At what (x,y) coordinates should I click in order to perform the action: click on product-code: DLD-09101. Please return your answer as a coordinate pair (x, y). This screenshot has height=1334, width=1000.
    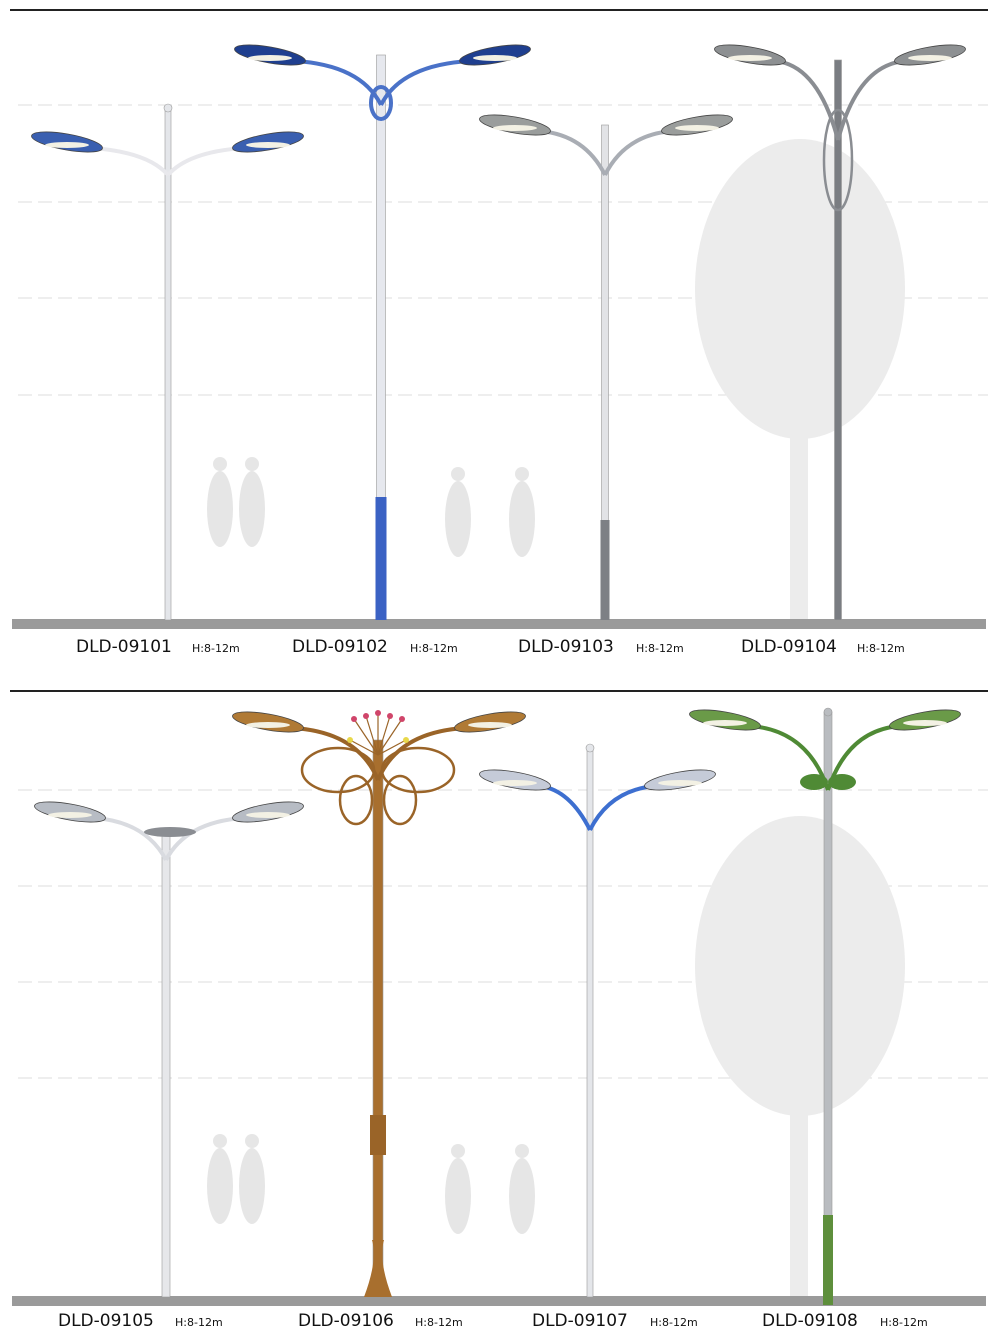
    Looking at the image, I should click on (124, 647).